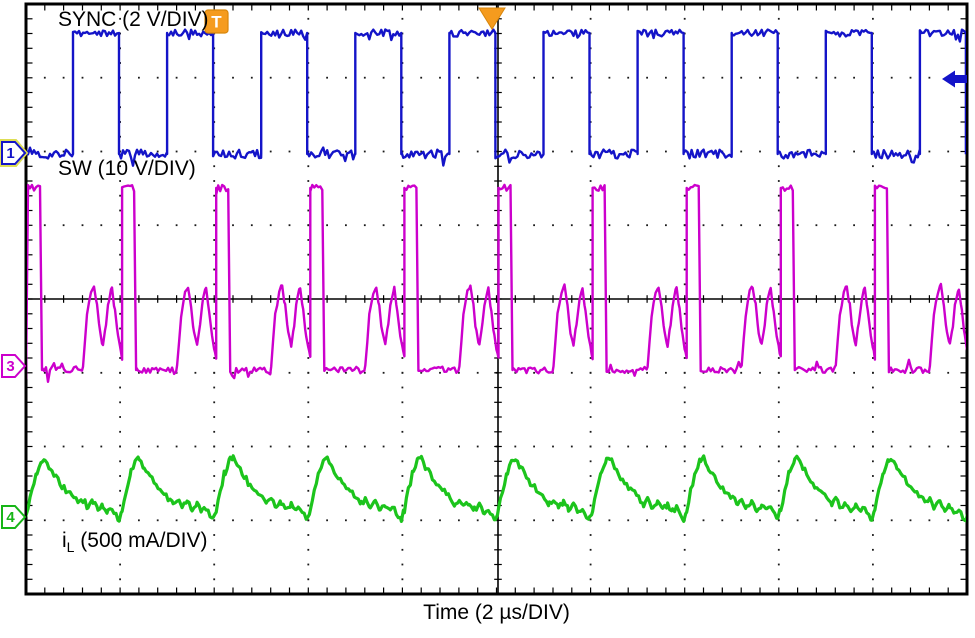 The image size is (975, 638). What do you see at coordinates (954, 79) in the screenshot?
I see `trigger-level-arrow` at bounding box center [954, 79].